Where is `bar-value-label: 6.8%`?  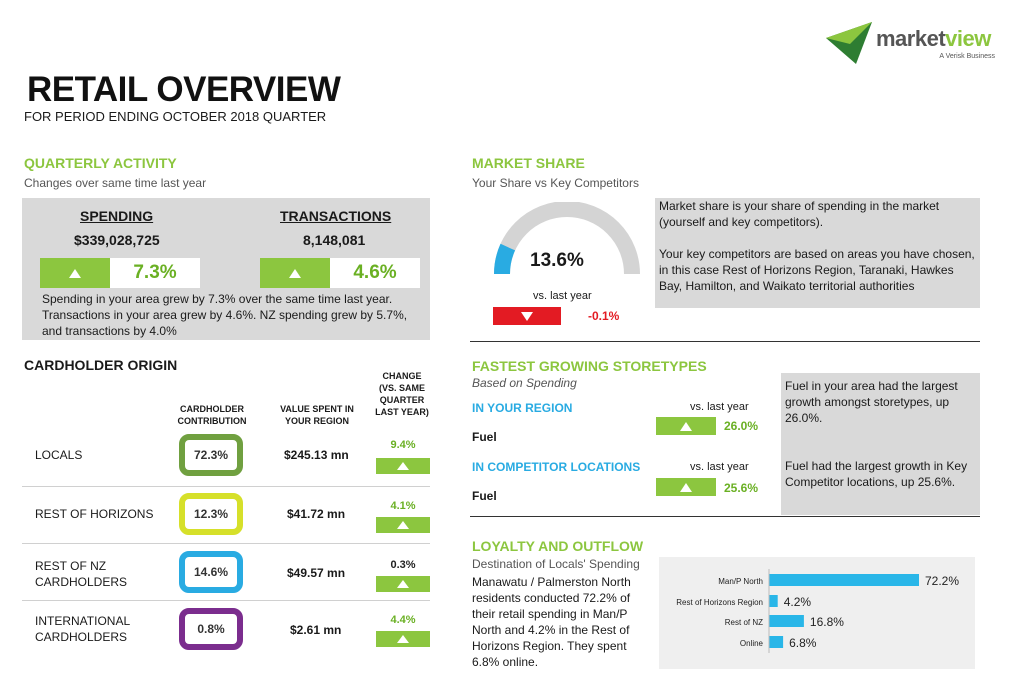
bar-value-label: 6.8% is located at coordinates (803, 643).